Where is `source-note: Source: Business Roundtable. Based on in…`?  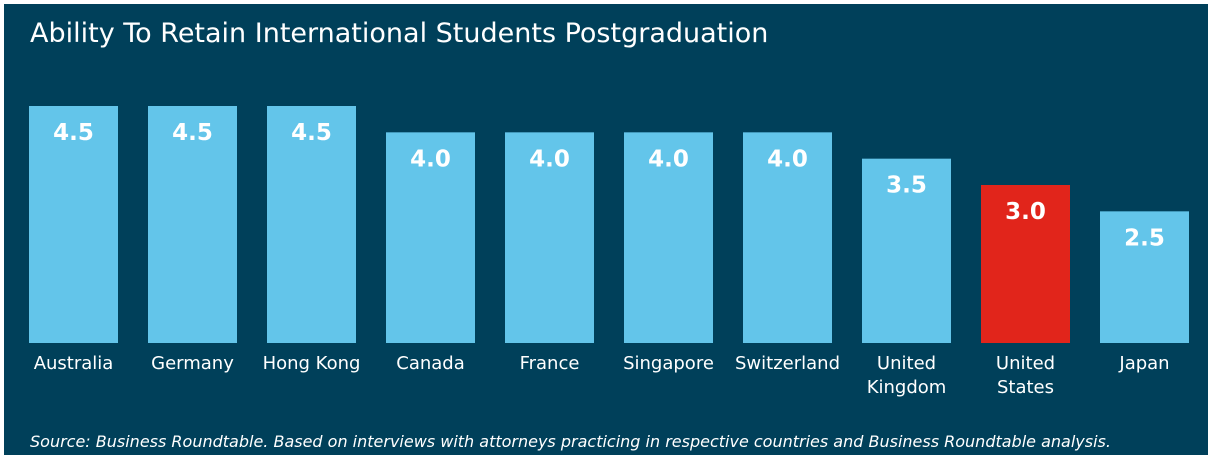
source-note: Source: Business Roundtable. Based on in… is located at coordinates (570, 441).